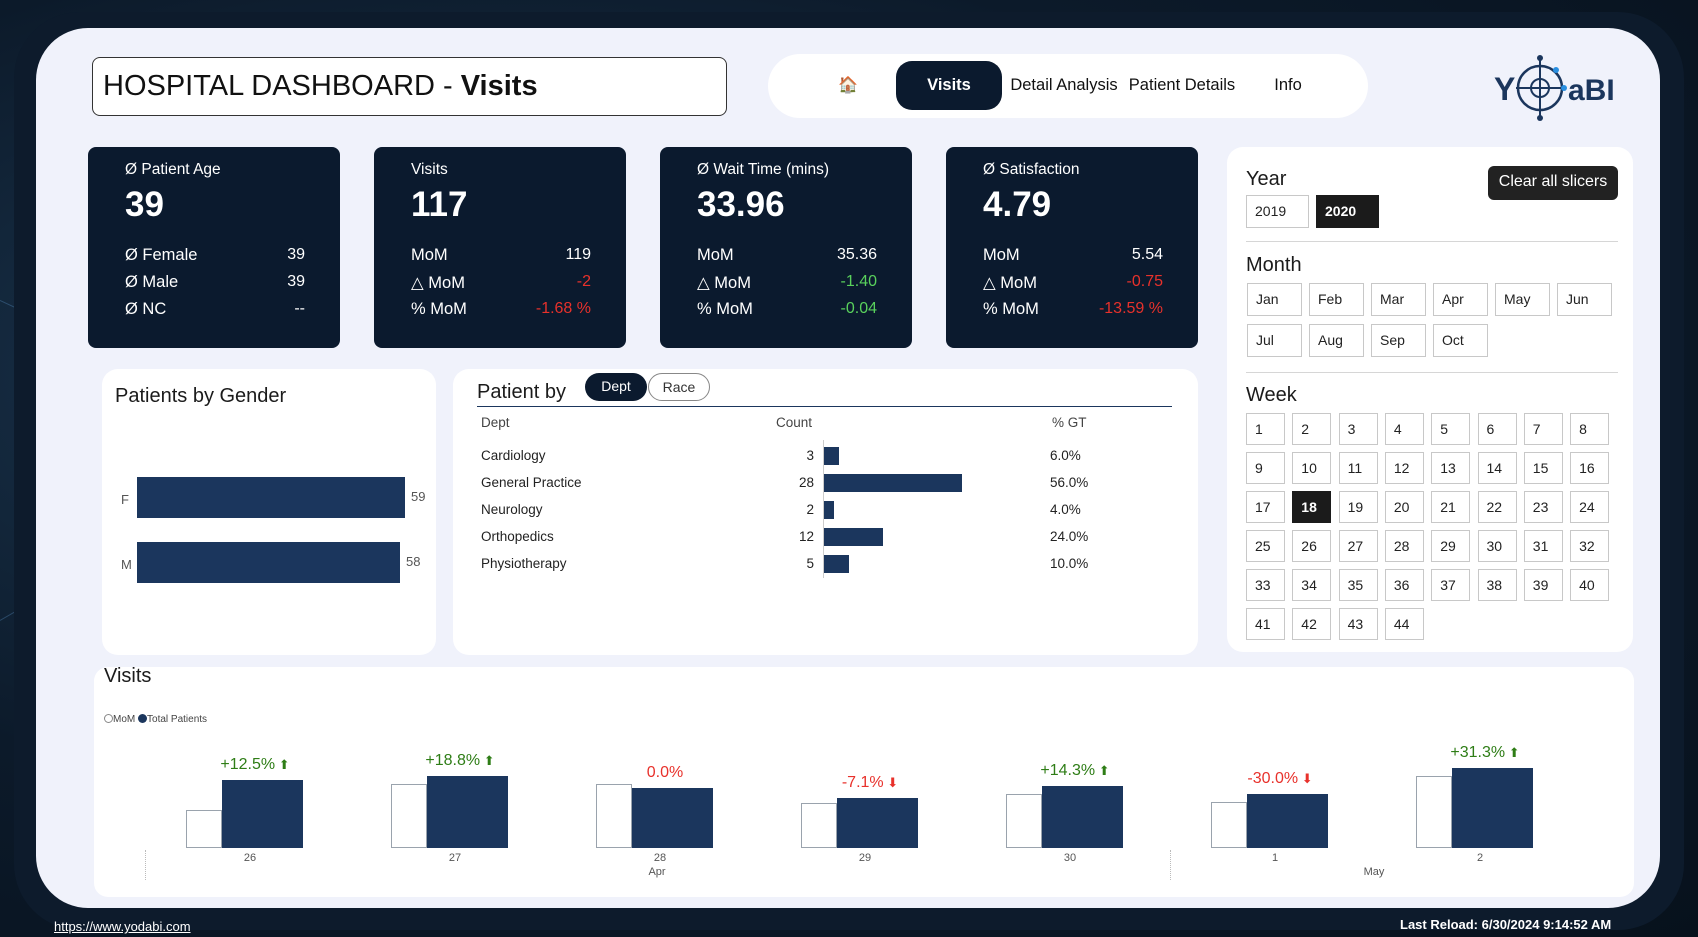 This screenshot has width=1698, height=937. Describe the element at coordinates (1584, 299) in the screenshot. I see `month-chip: Jun` at that location.